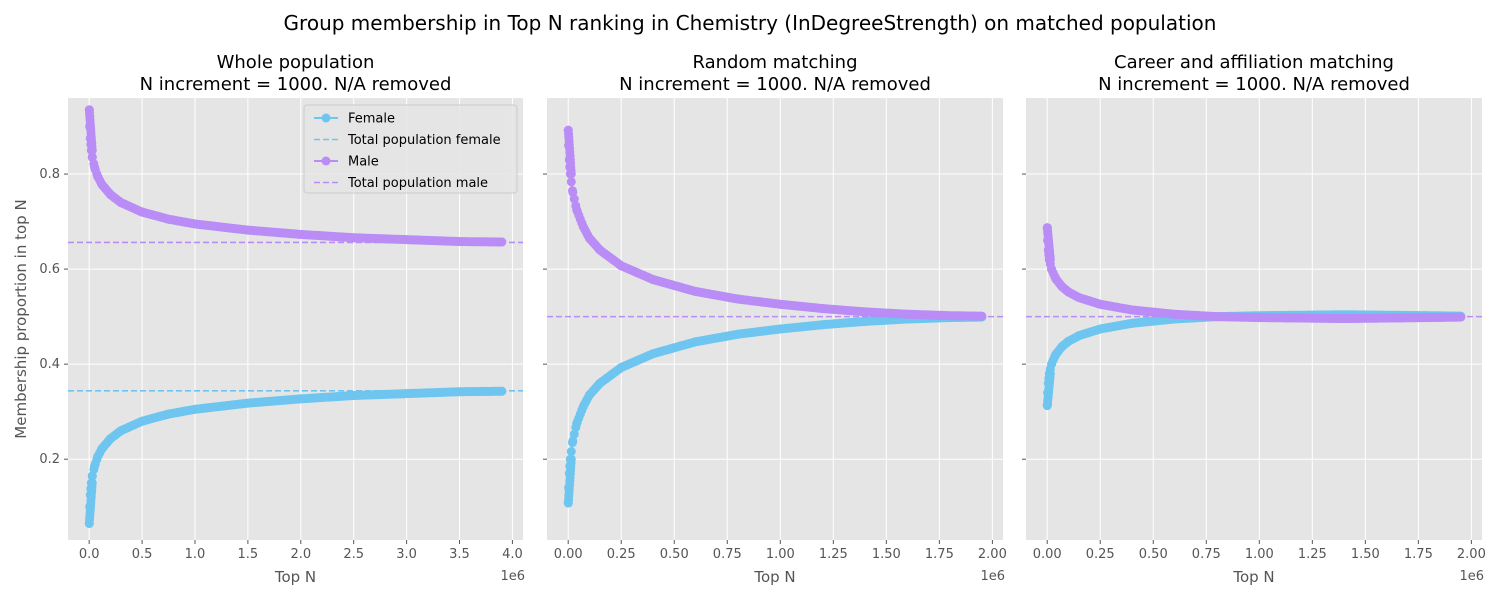  I want to click on panel-title-line: Whole population, so click(296, 62).